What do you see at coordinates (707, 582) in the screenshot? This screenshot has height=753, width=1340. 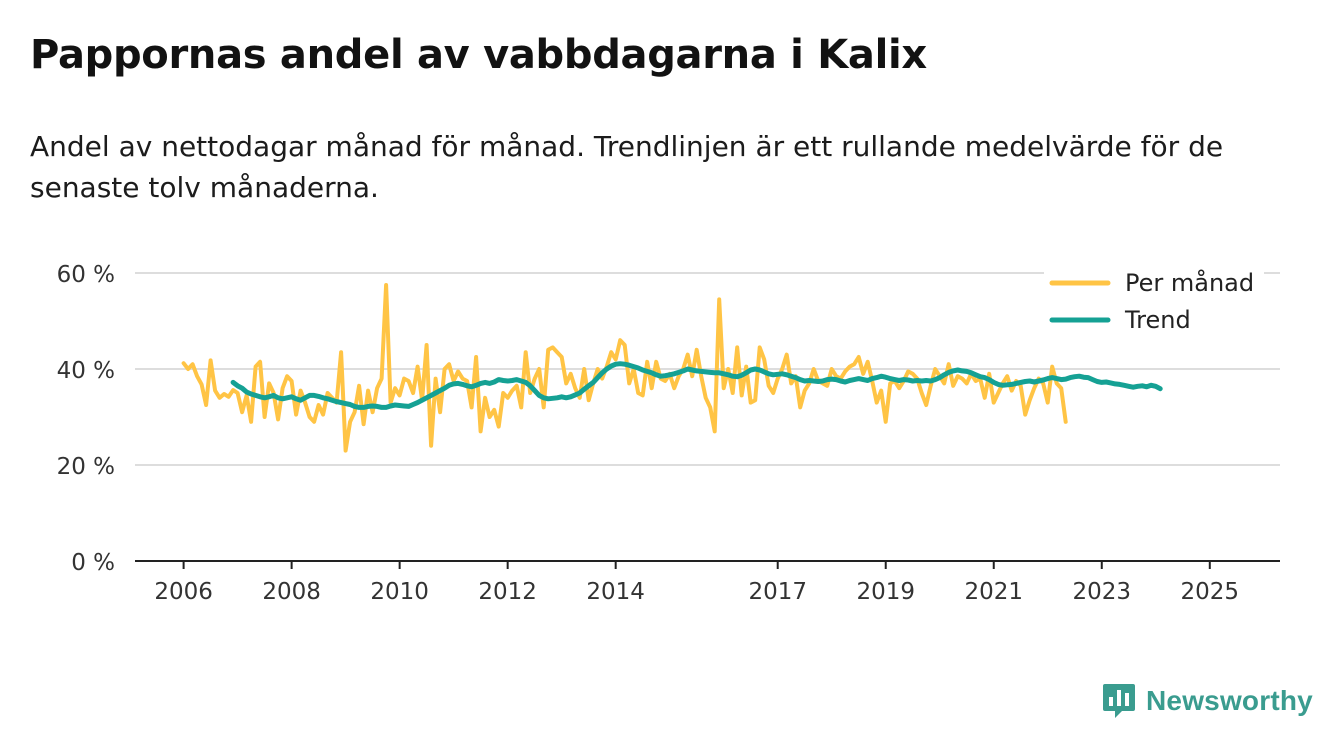 I see `x-axis-ticks: 2006 2008 2010 2012 2014 2017 2019 2021 2023 2025` at bounding box center [707, 582].